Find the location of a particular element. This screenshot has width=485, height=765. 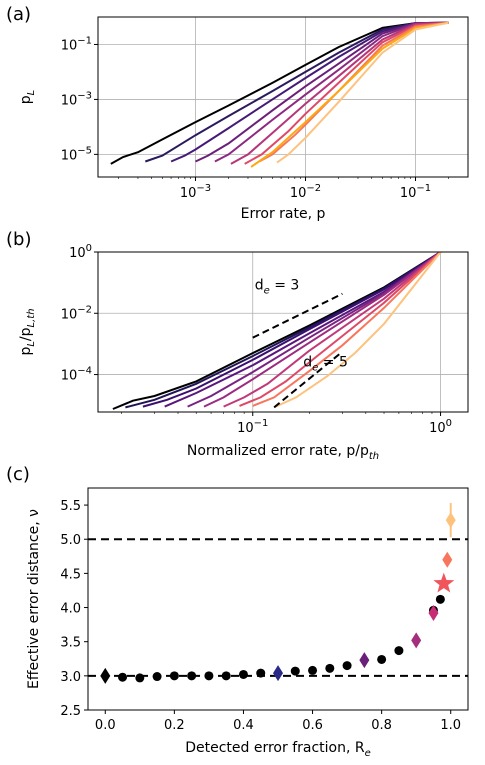

x-tick-label: 10⁰ is located at coordinates (440, 427).